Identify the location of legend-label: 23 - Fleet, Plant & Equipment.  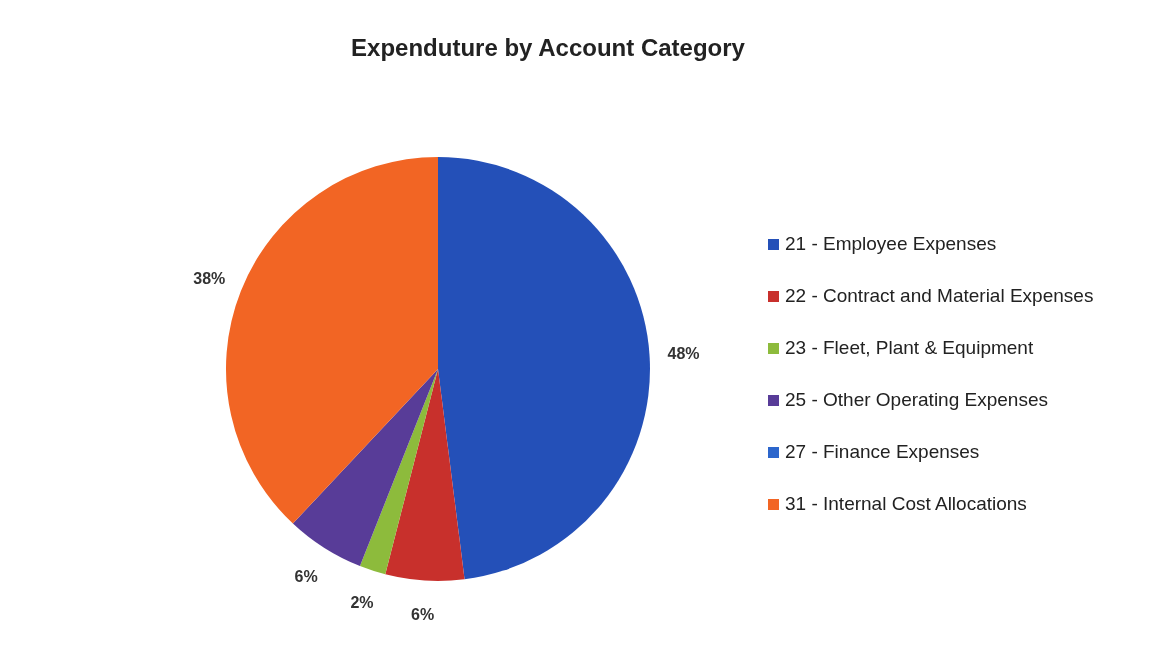
(910, 348).